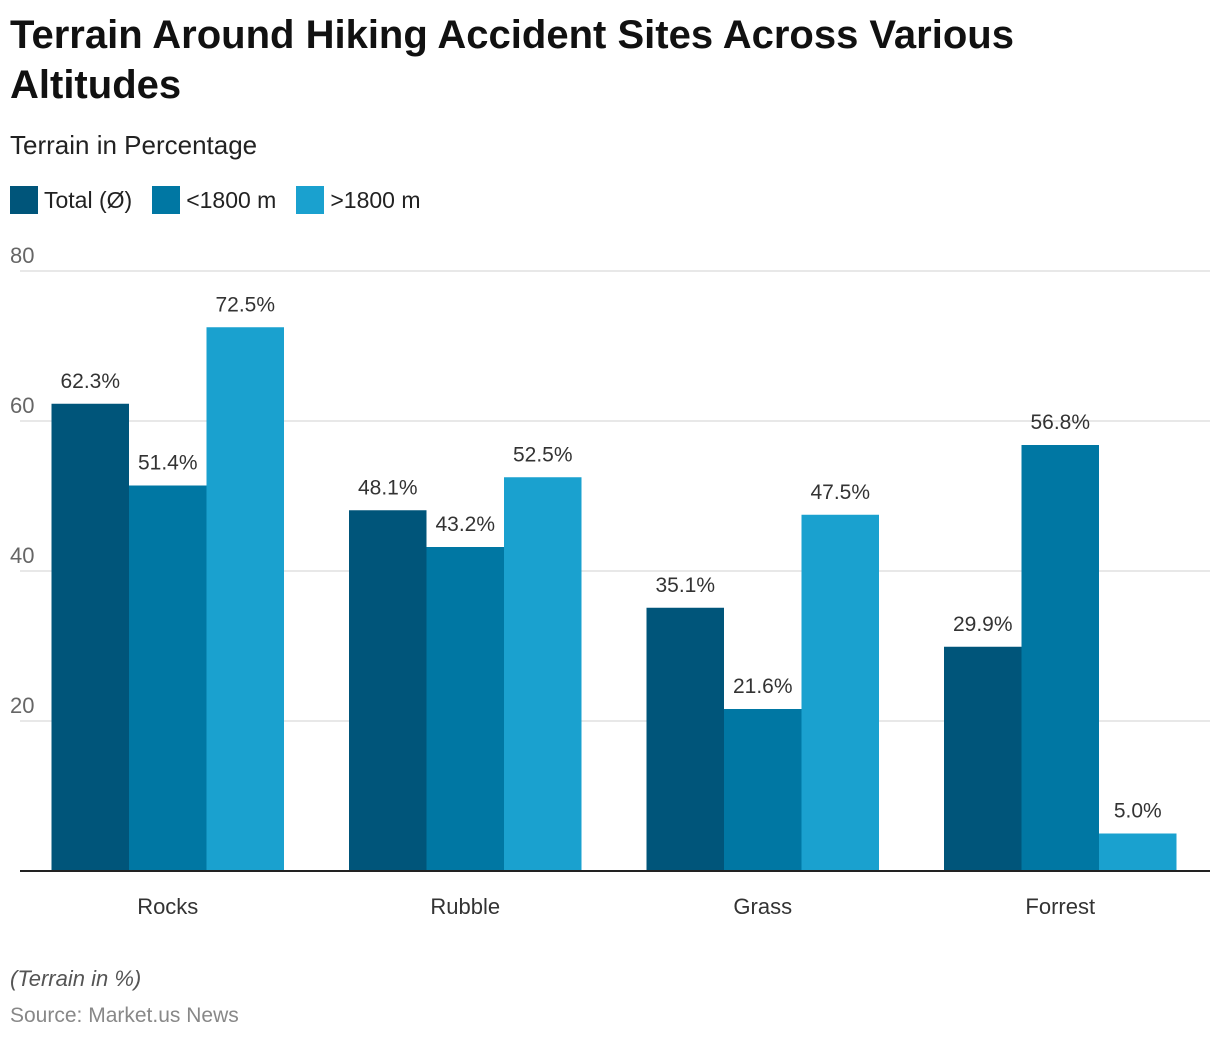 The image size is (1220, 1042). Describe the element at coordinates (685, 585) in the screenshot. I see `data-label: 35.1%` at that location.